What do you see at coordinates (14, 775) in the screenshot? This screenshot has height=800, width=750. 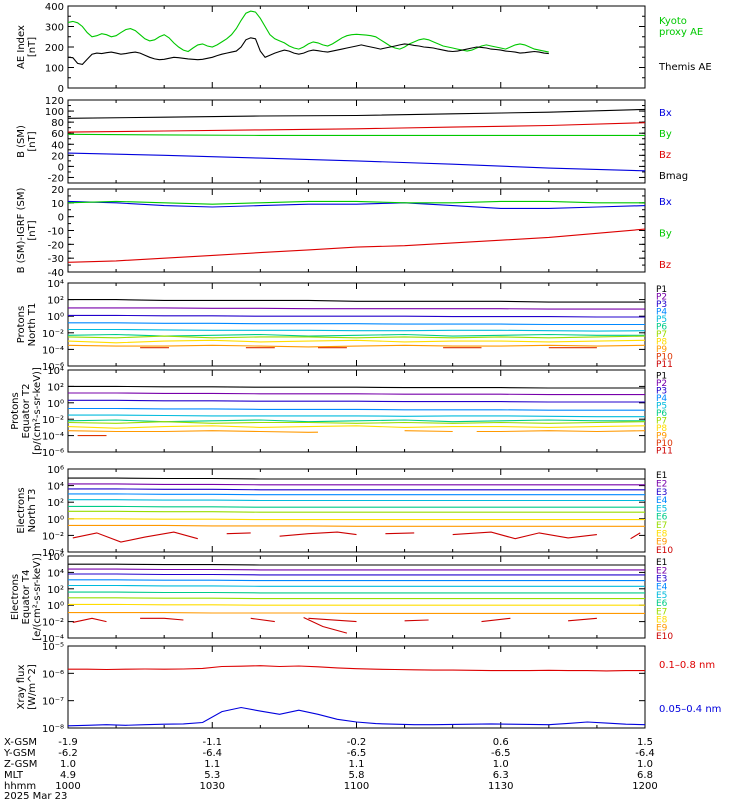 I see `ephemeris-label-mlt: MLT` at bounding box center [14, 775].